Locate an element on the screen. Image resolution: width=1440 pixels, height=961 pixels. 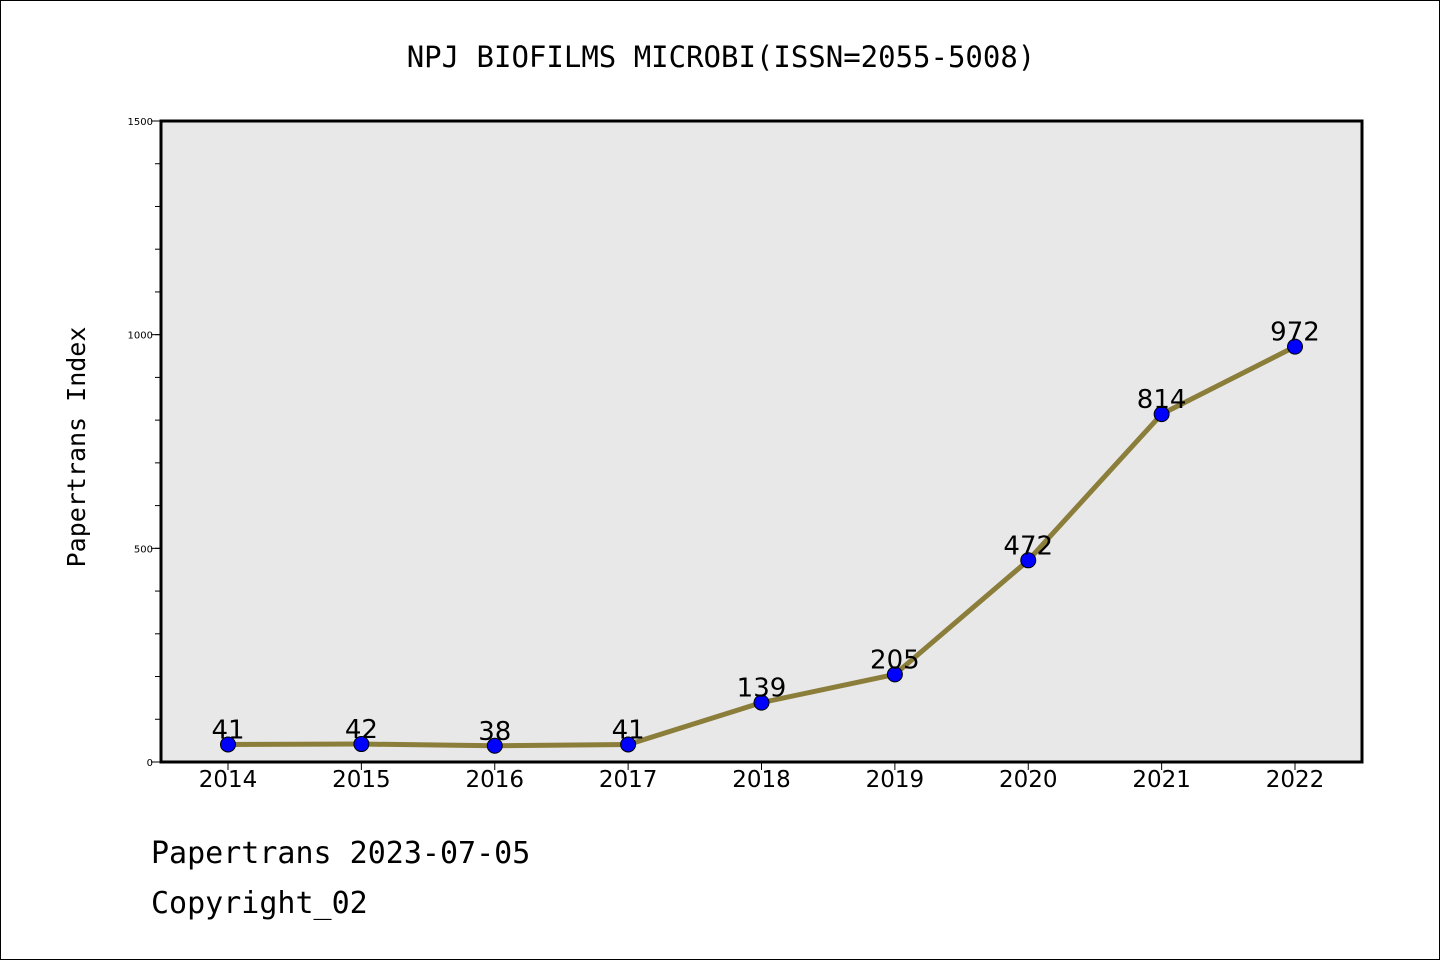
y-tick-label: 500 is located at coordinates (143, 549).